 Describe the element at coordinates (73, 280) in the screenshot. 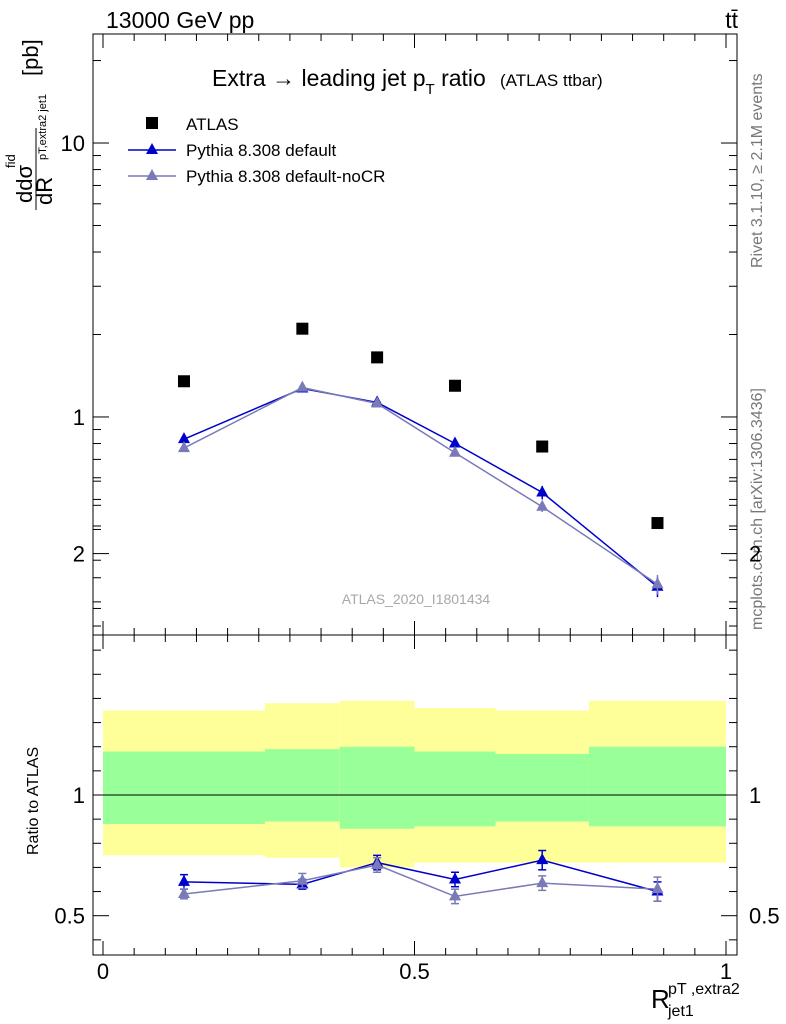

I see `main-y-tick-labels: 1 10` at that location.